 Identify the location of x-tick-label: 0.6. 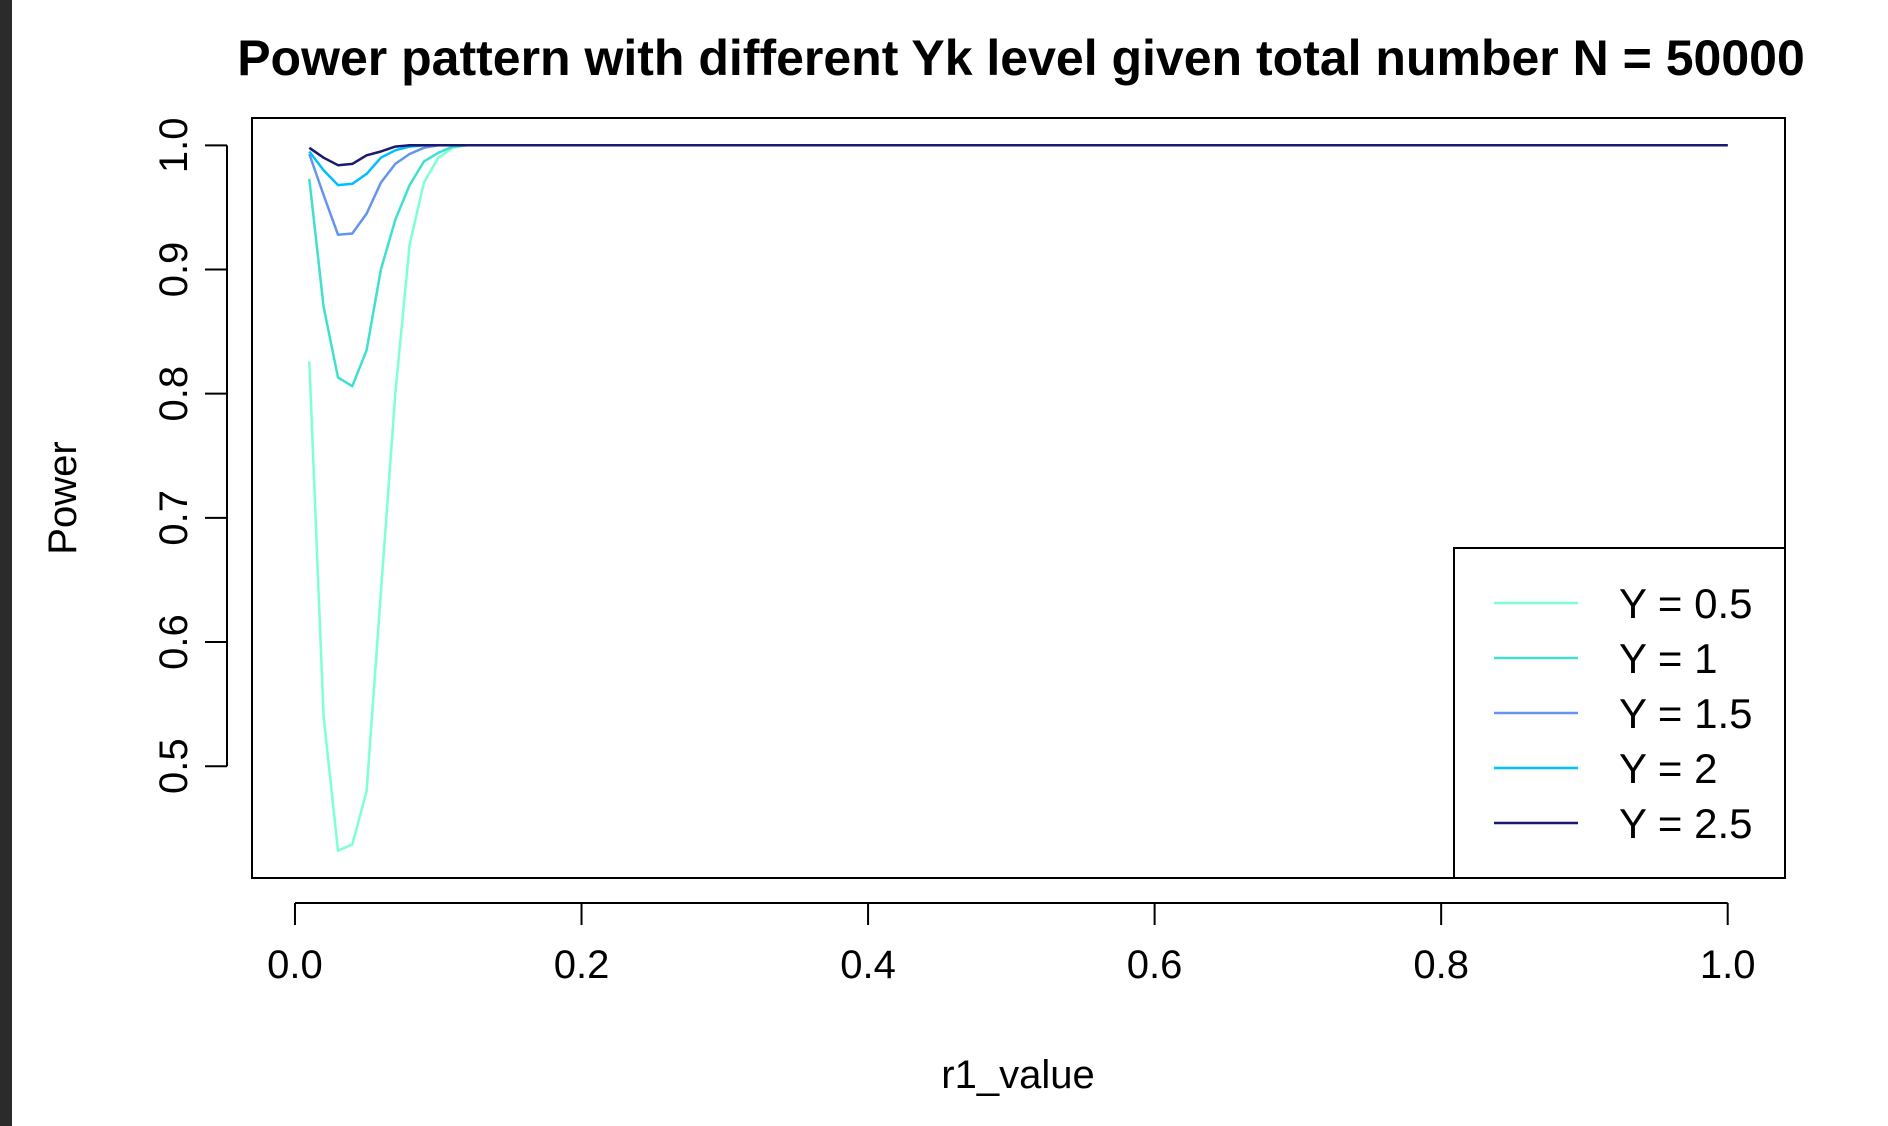
(1155, 965).